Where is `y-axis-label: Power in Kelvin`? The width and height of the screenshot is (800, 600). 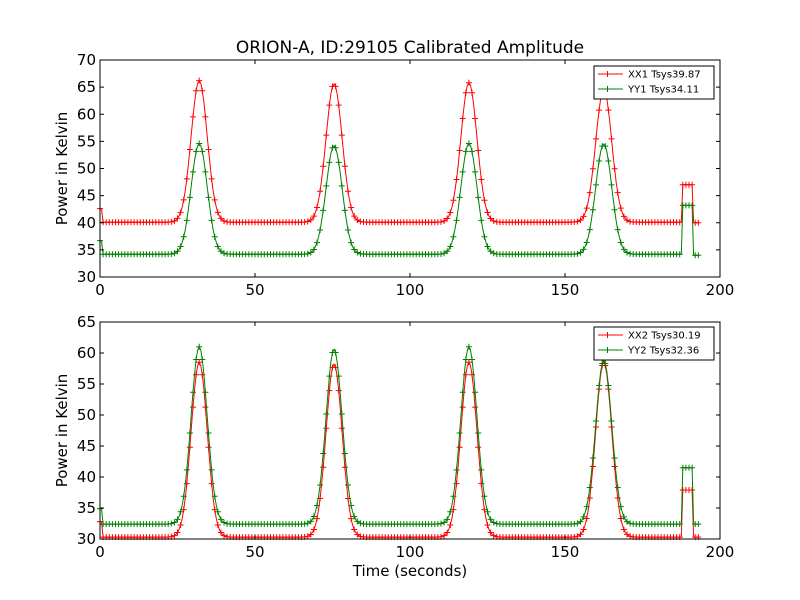
y-axis-label: Power in Kelvin is located at coordinates (62, 169).